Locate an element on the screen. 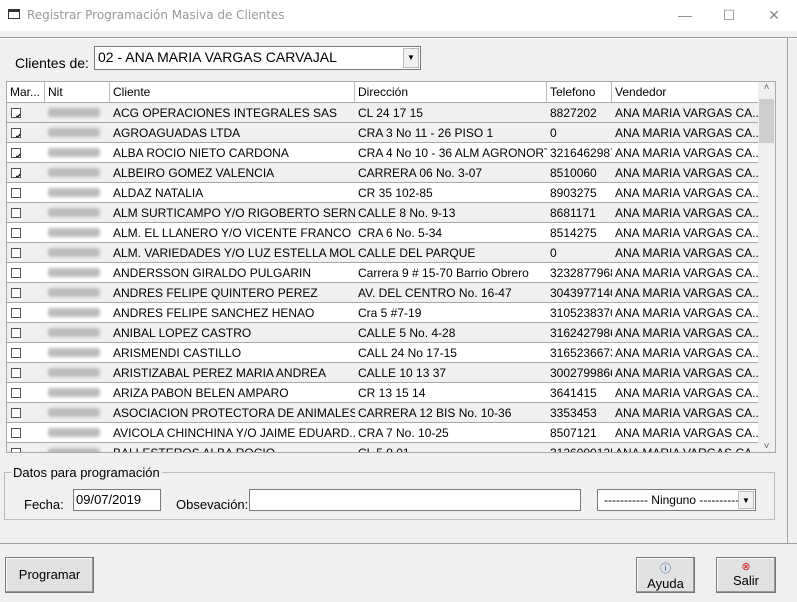  direccion-cell: CL 24 17 15 is located at coordinates (390, 113).